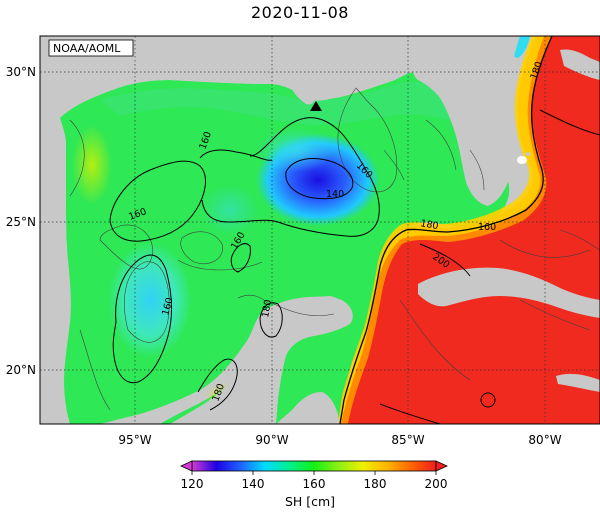  I want to click on lat-axis: 30°N 25°N 20°N, so click(21, 221).